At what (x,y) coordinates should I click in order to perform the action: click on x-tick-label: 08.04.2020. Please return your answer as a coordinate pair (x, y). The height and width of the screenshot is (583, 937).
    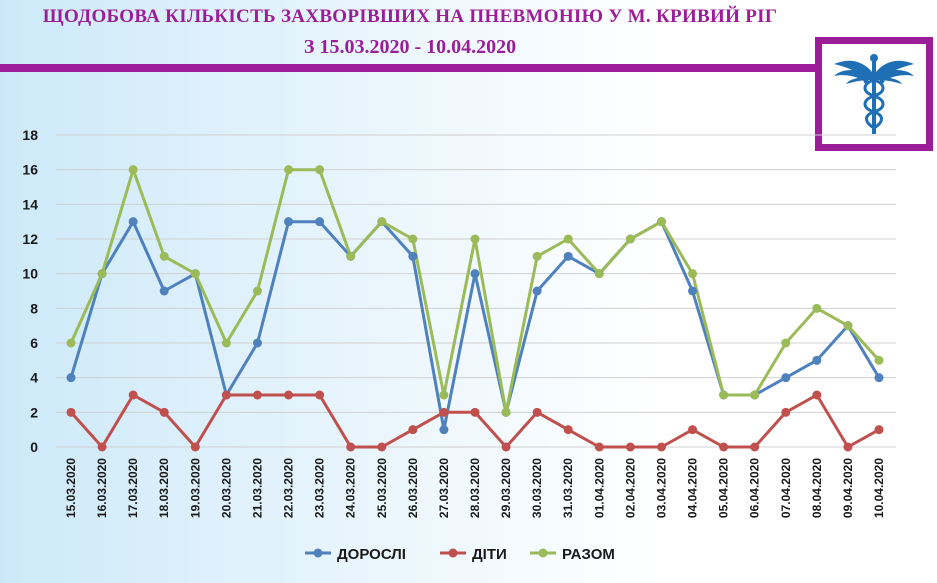
    Looking at the image, I should click on (817, 488).